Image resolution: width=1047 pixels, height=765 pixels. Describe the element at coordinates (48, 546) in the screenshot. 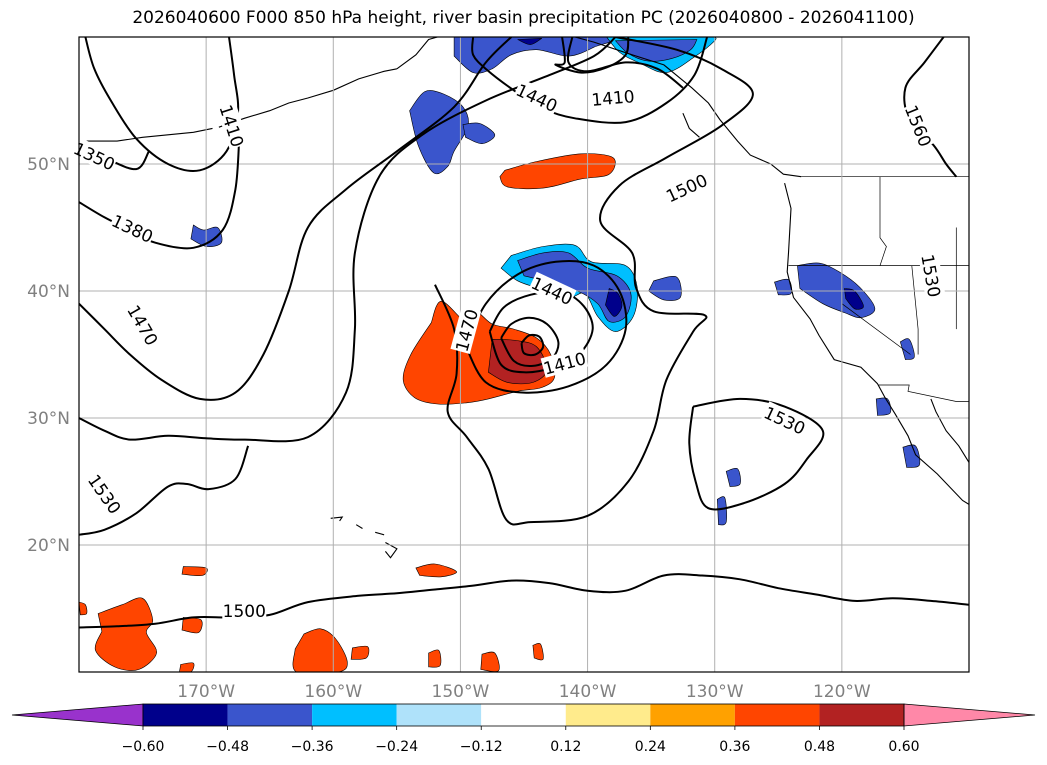

I see `lat-tick-label: 20°N` at that location.